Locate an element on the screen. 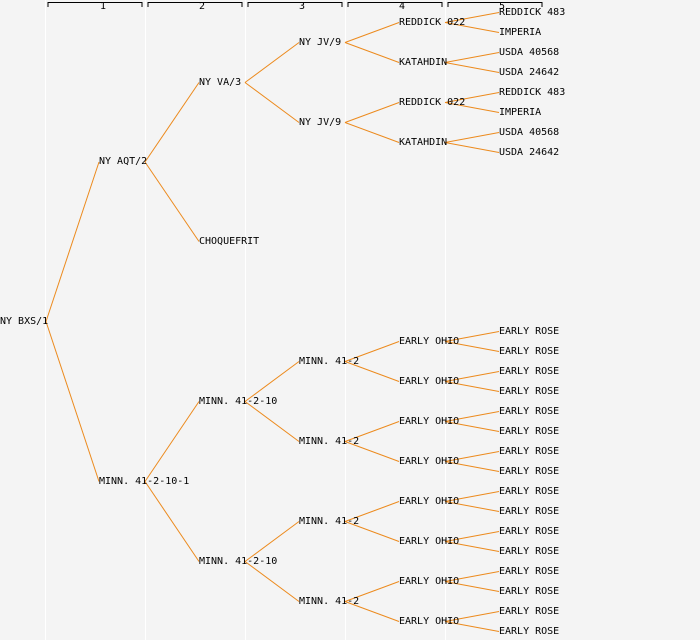 The width and height of the screenshot is (700, 640). node-ny-bxs-1: NY BXS/1 is located at coordinates (24, 321).